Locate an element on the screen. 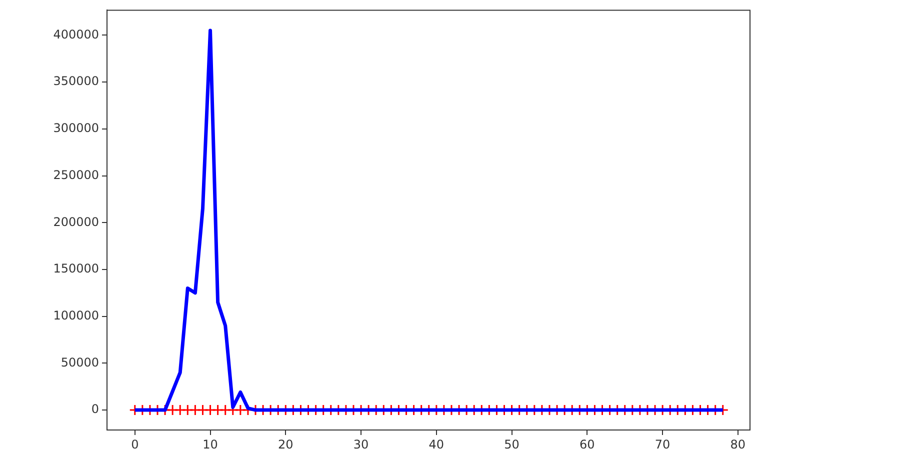 This screenshot has width=897, height=464. y-tick-label: 50000 is located at coordinates (79, 362).